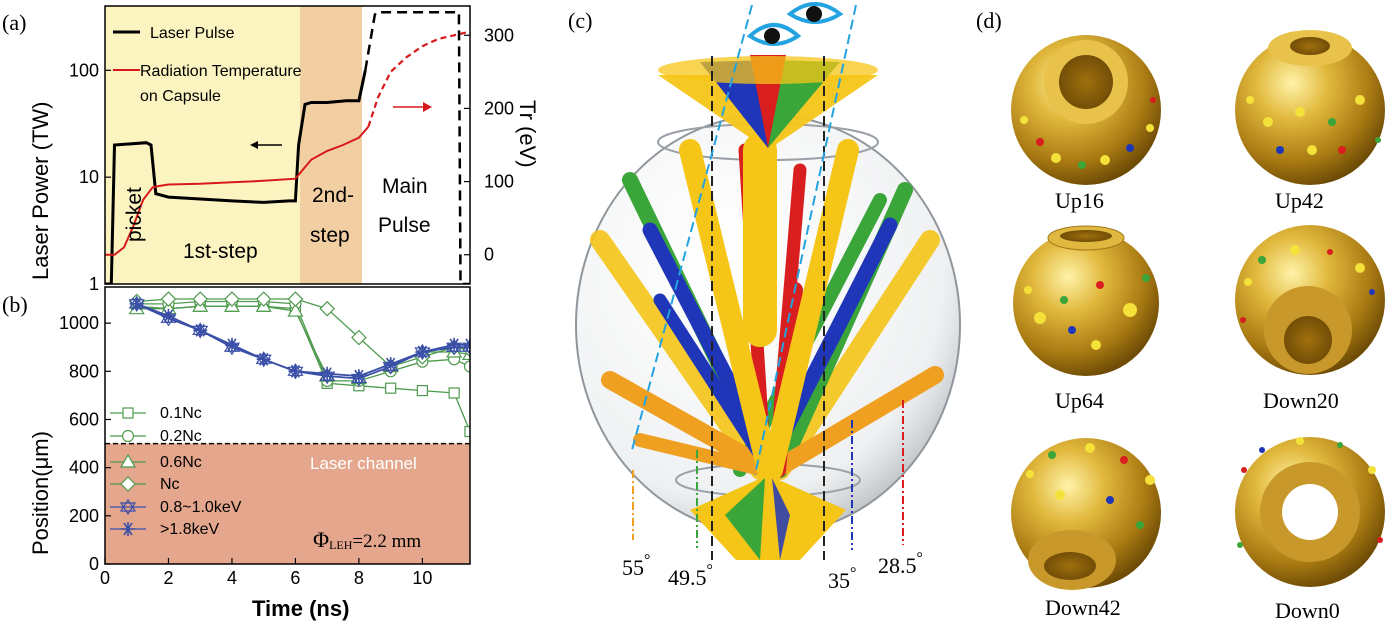  I want to click on bottom-fan-yellow, so click(768, 517).